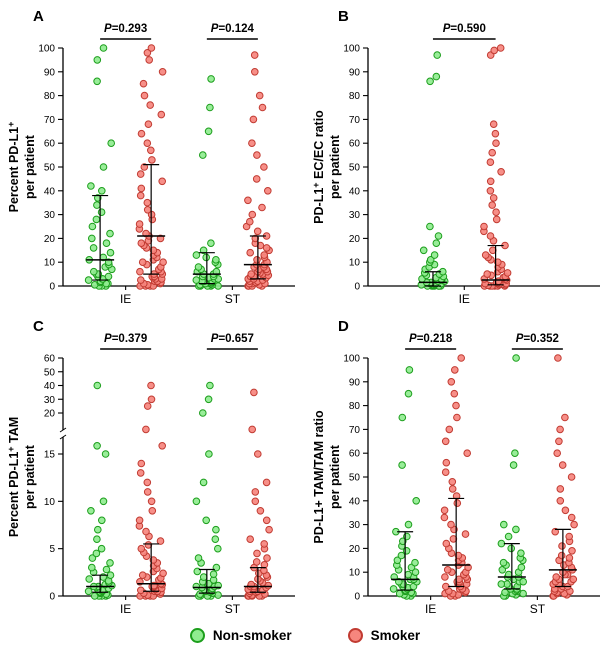 Image resolution: width=610 pixels, height=654 pixels. Describe the element at coordinates (231, 339) in the screenshot. I see `svg-text: P=0.657` at that location.